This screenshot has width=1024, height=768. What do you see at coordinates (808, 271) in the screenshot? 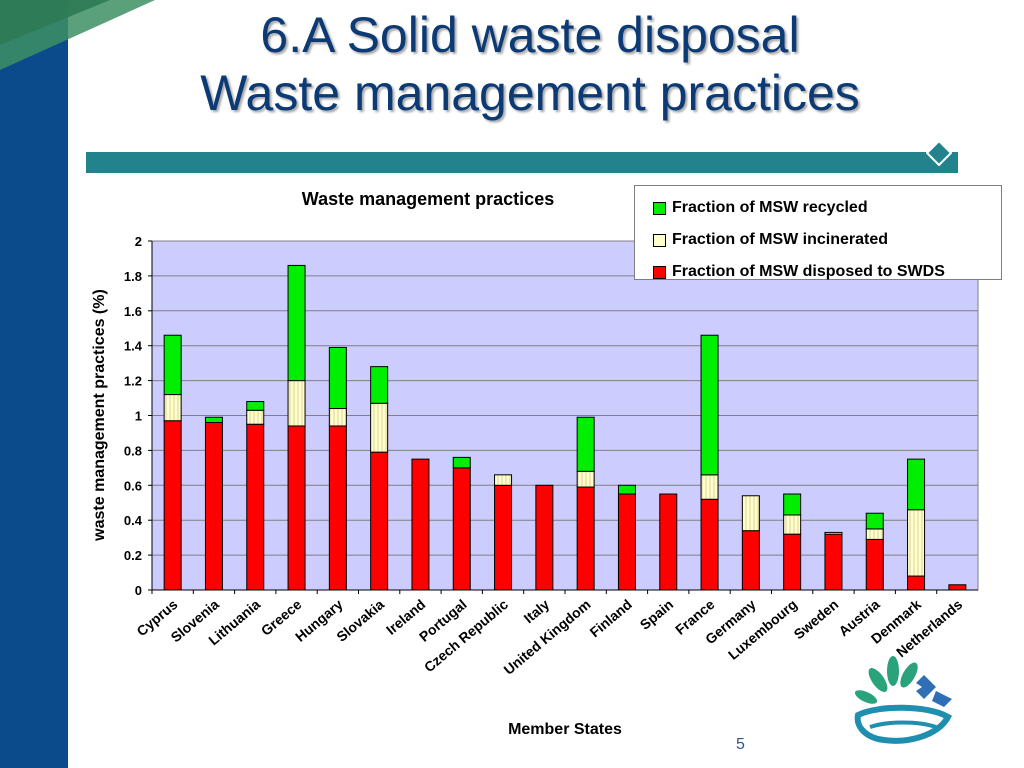
I see `legend-label-disposed: Fraction of MSW disposed to SWDS` at bounding box center [808, 271].